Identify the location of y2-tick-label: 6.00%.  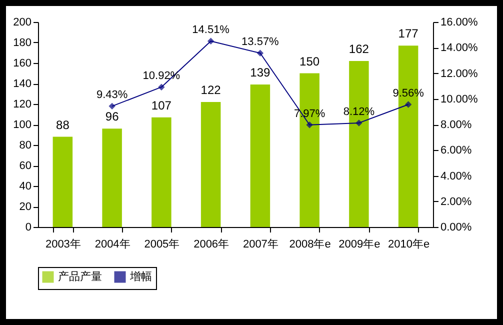
(456, 150).